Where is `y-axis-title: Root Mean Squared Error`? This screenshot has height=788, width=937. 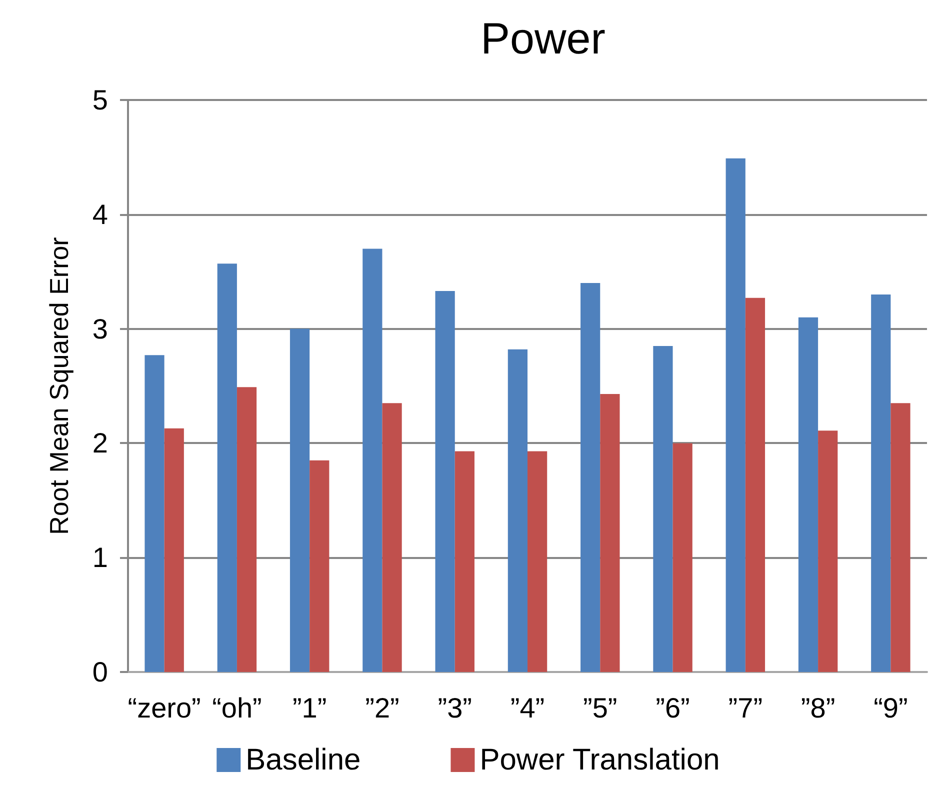
y-axis-title: Root Mean Squared Error is located at coordinates (59, 385).